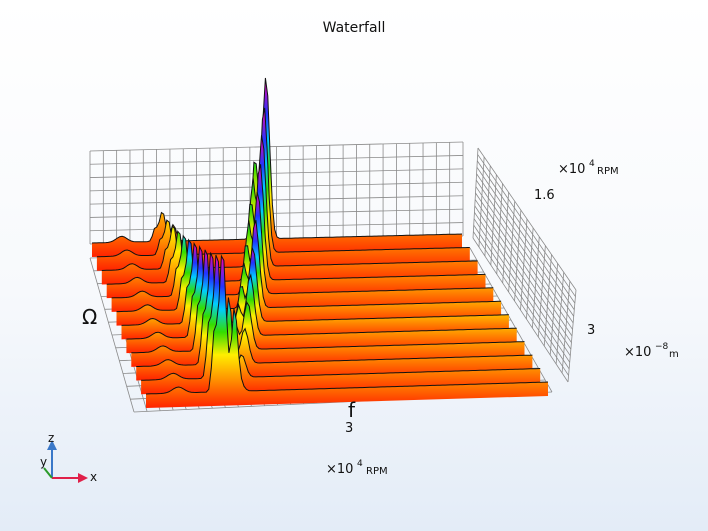 Image resolution: width=708 pixels, height=531 pixels. I want to click on y-tick-label: 1.6, so click(544, 195).